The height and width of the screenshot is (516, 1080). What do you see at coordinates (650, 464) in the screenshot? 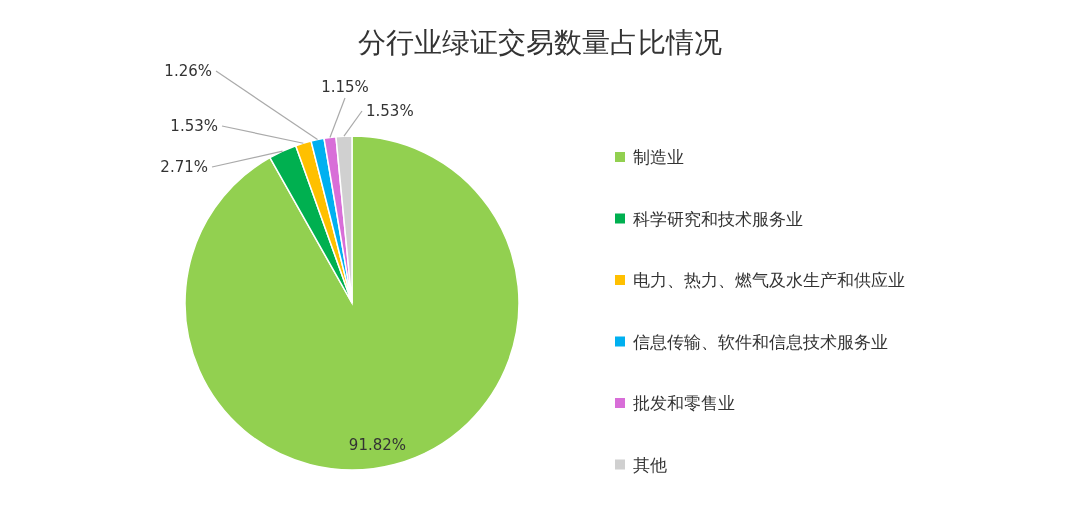
I see `legend-label: 其他` at bounding box center [650, 464].